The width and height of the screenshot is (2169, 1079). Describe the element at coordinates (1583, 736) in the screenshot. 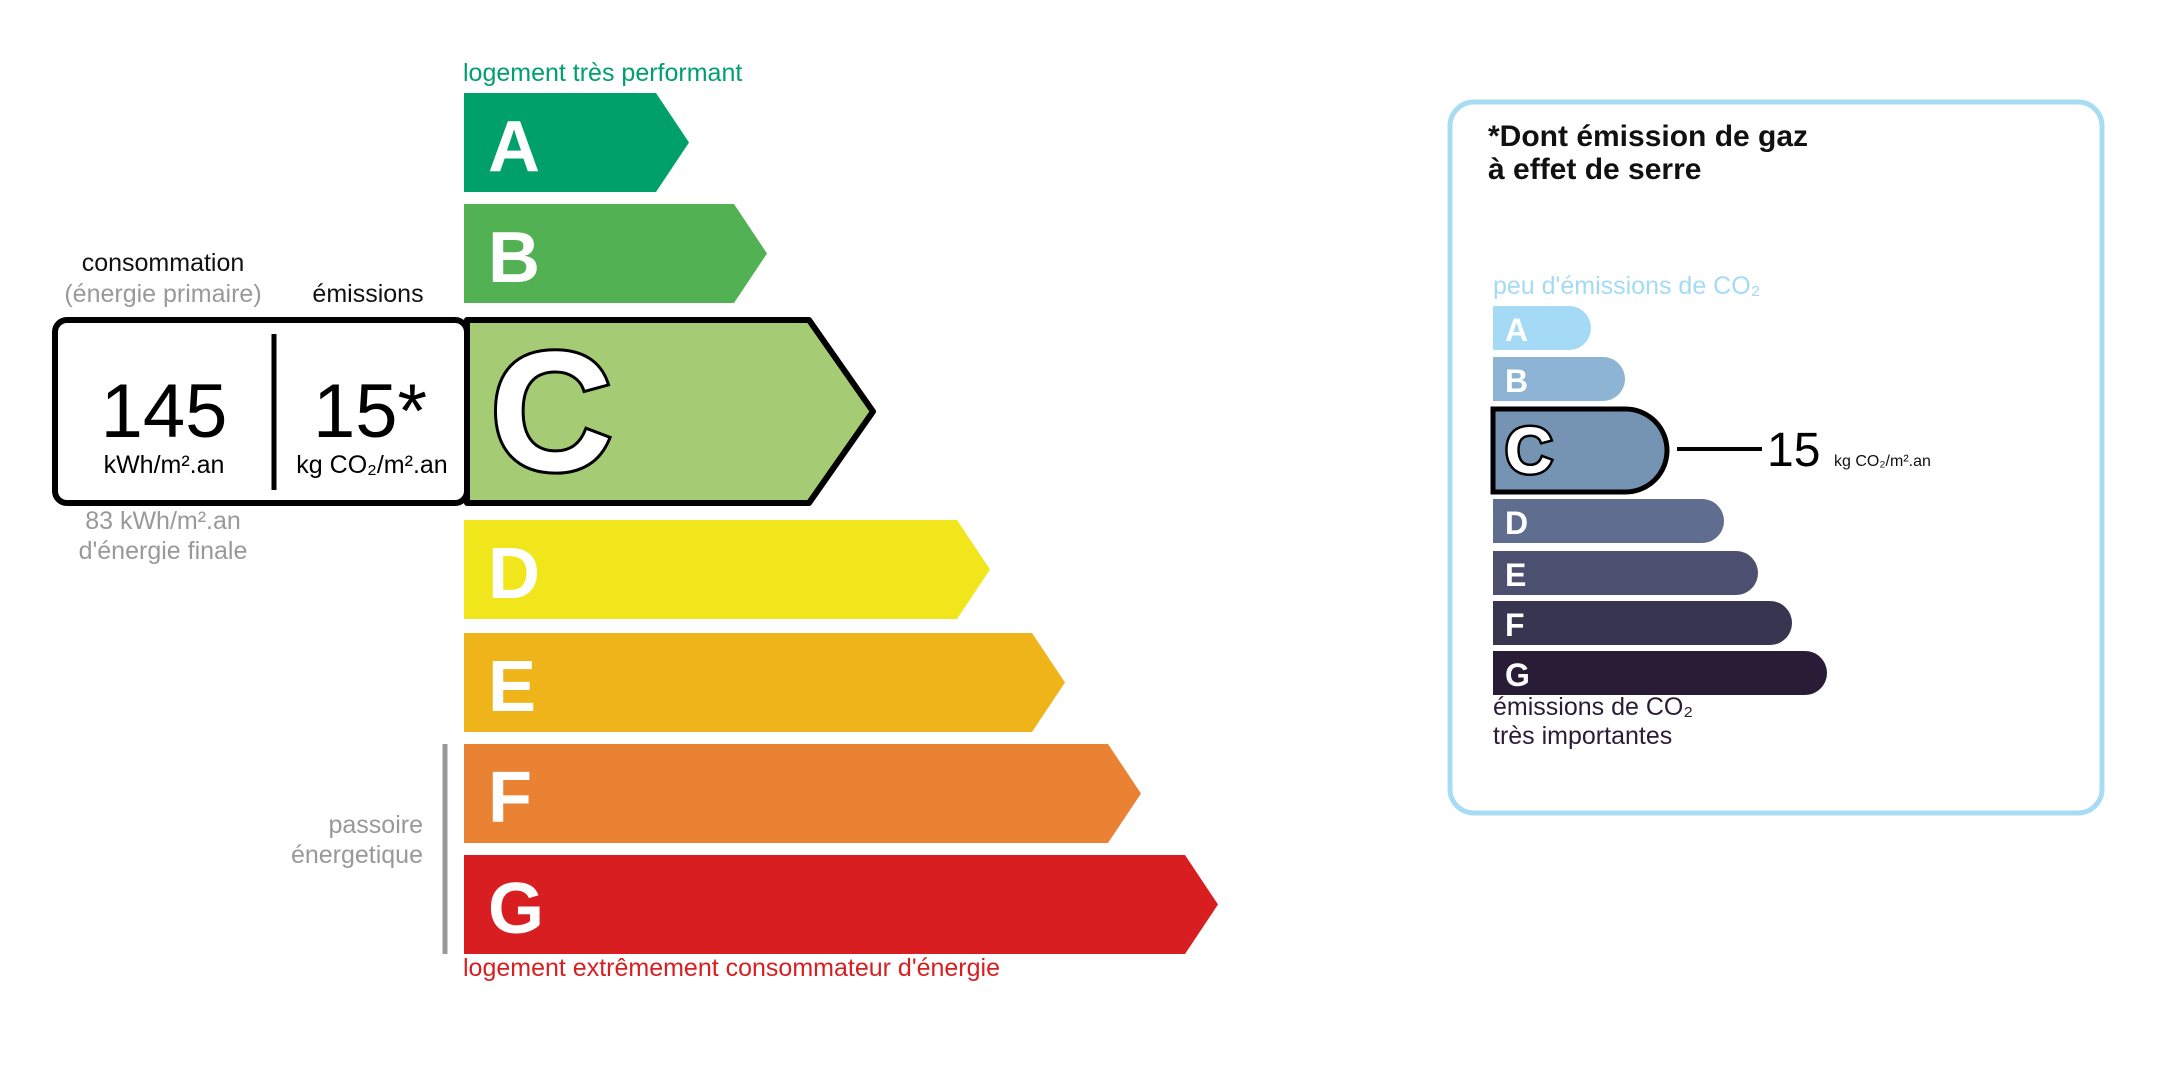

I see `ges-bottom-label-2: très importantes` at that location.